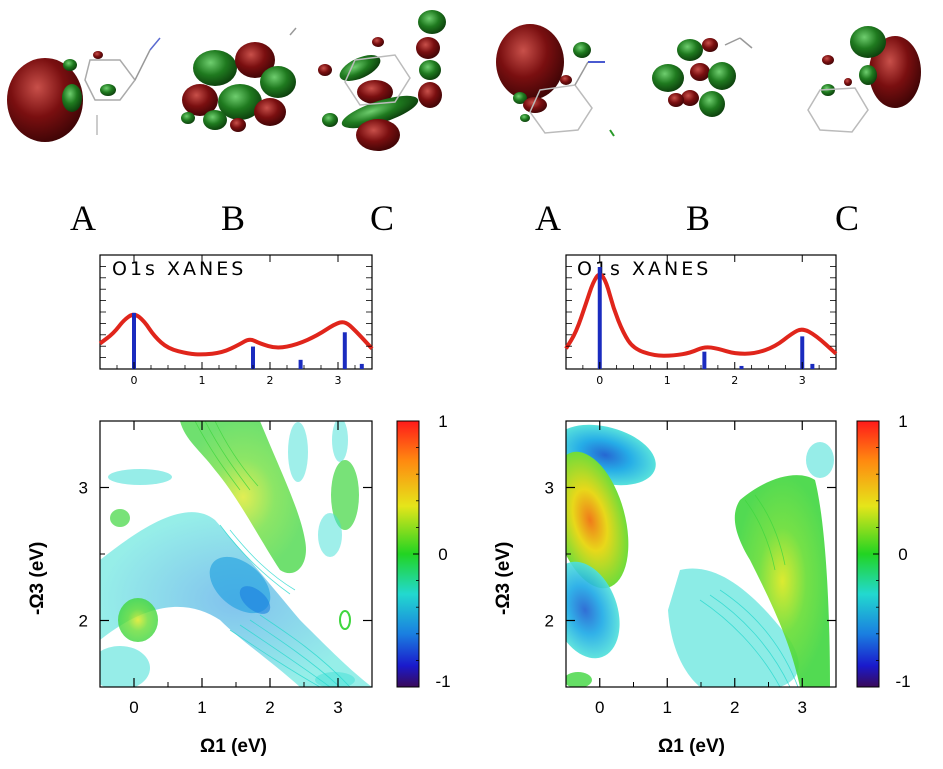 This screenshot has height=769, width=943. Describe the element at coordinates (549, 488) in the screenshot. I see `map-ytick-label-right-1: 3` at that location.